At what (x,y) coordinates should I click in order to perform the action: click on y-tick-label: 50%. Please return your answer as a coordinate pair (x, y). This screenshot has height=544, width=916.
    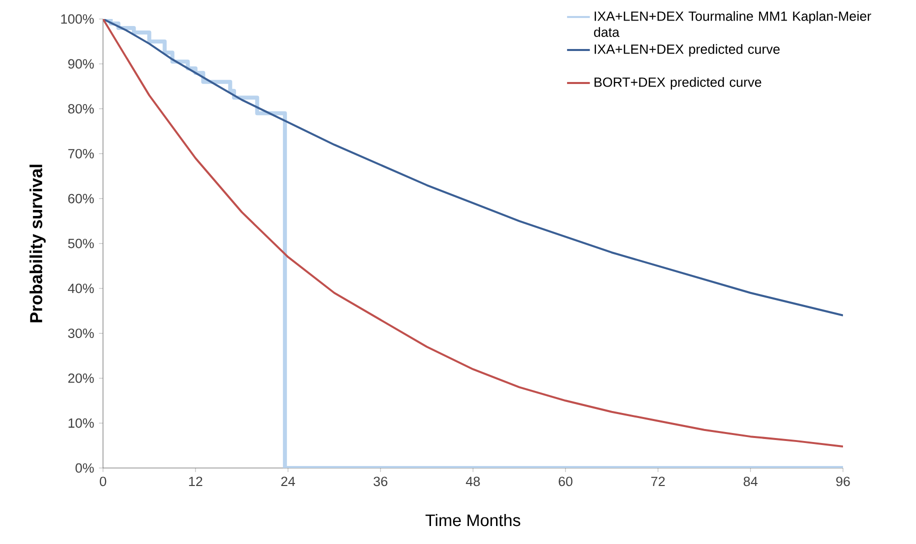
    Looking at the image, I should click on (81, 243).